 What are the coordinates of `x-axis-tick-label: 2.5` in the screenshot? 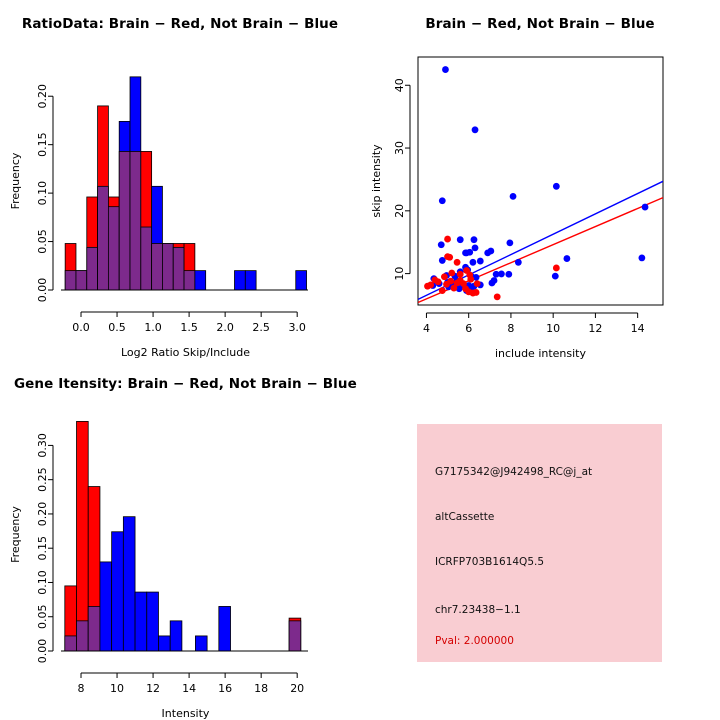 It's located at (261, 327).